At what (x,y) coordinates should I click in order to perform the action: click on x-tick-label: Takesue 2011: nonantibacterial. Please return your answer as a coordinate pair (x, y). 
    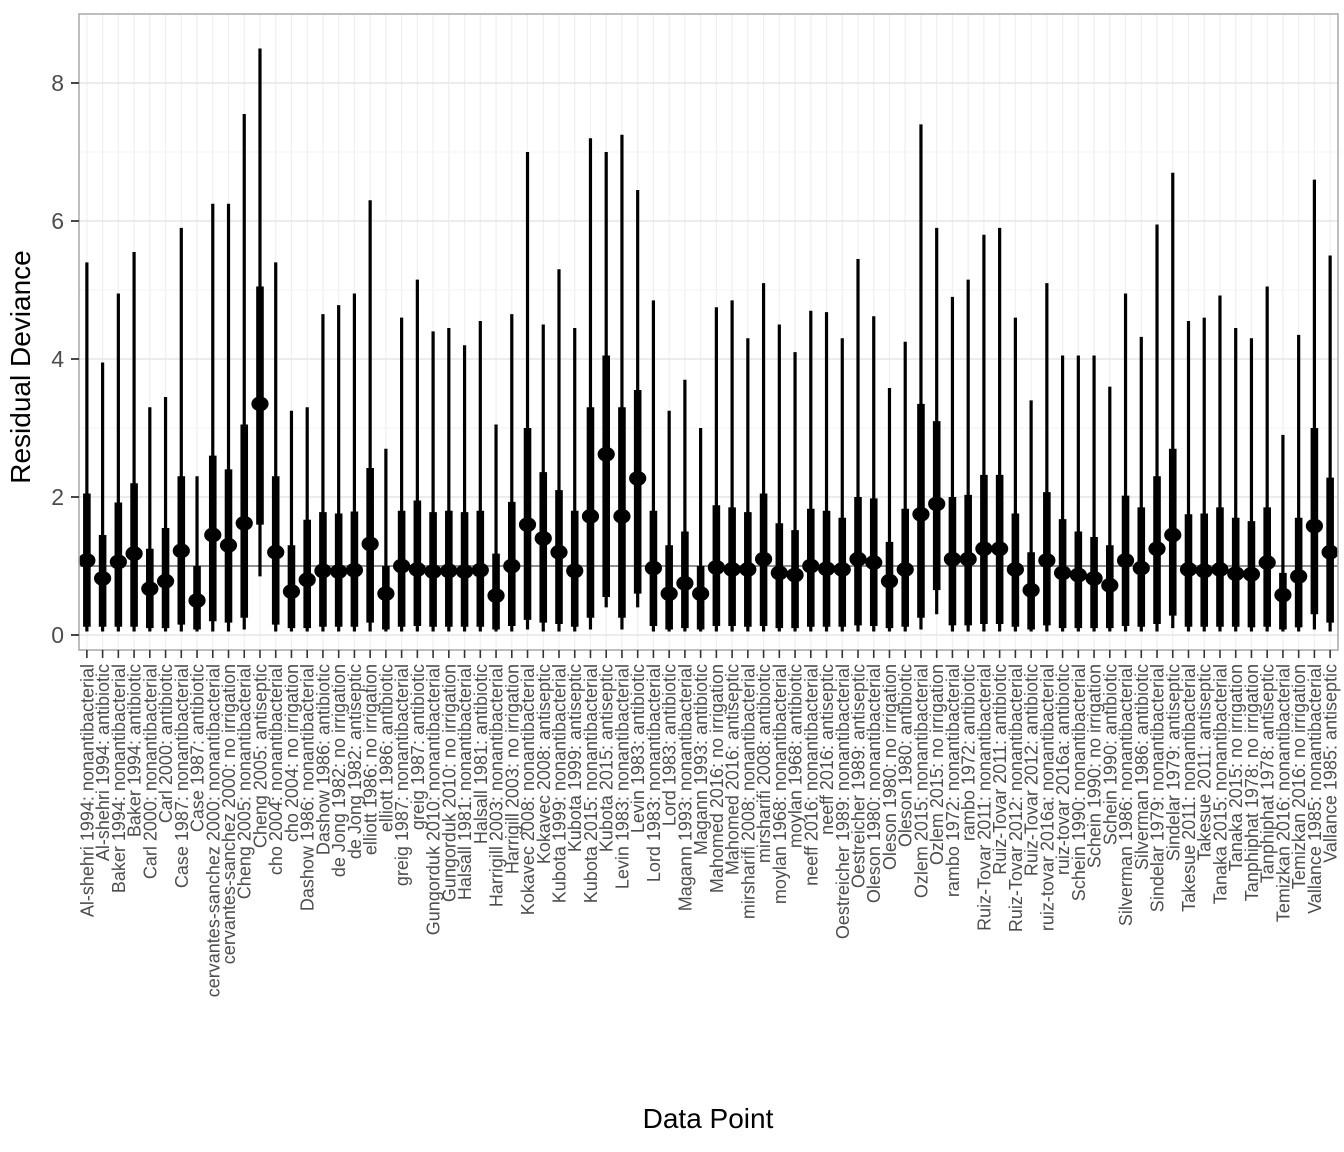
    Looking at the image, I should click on (1189, 788).